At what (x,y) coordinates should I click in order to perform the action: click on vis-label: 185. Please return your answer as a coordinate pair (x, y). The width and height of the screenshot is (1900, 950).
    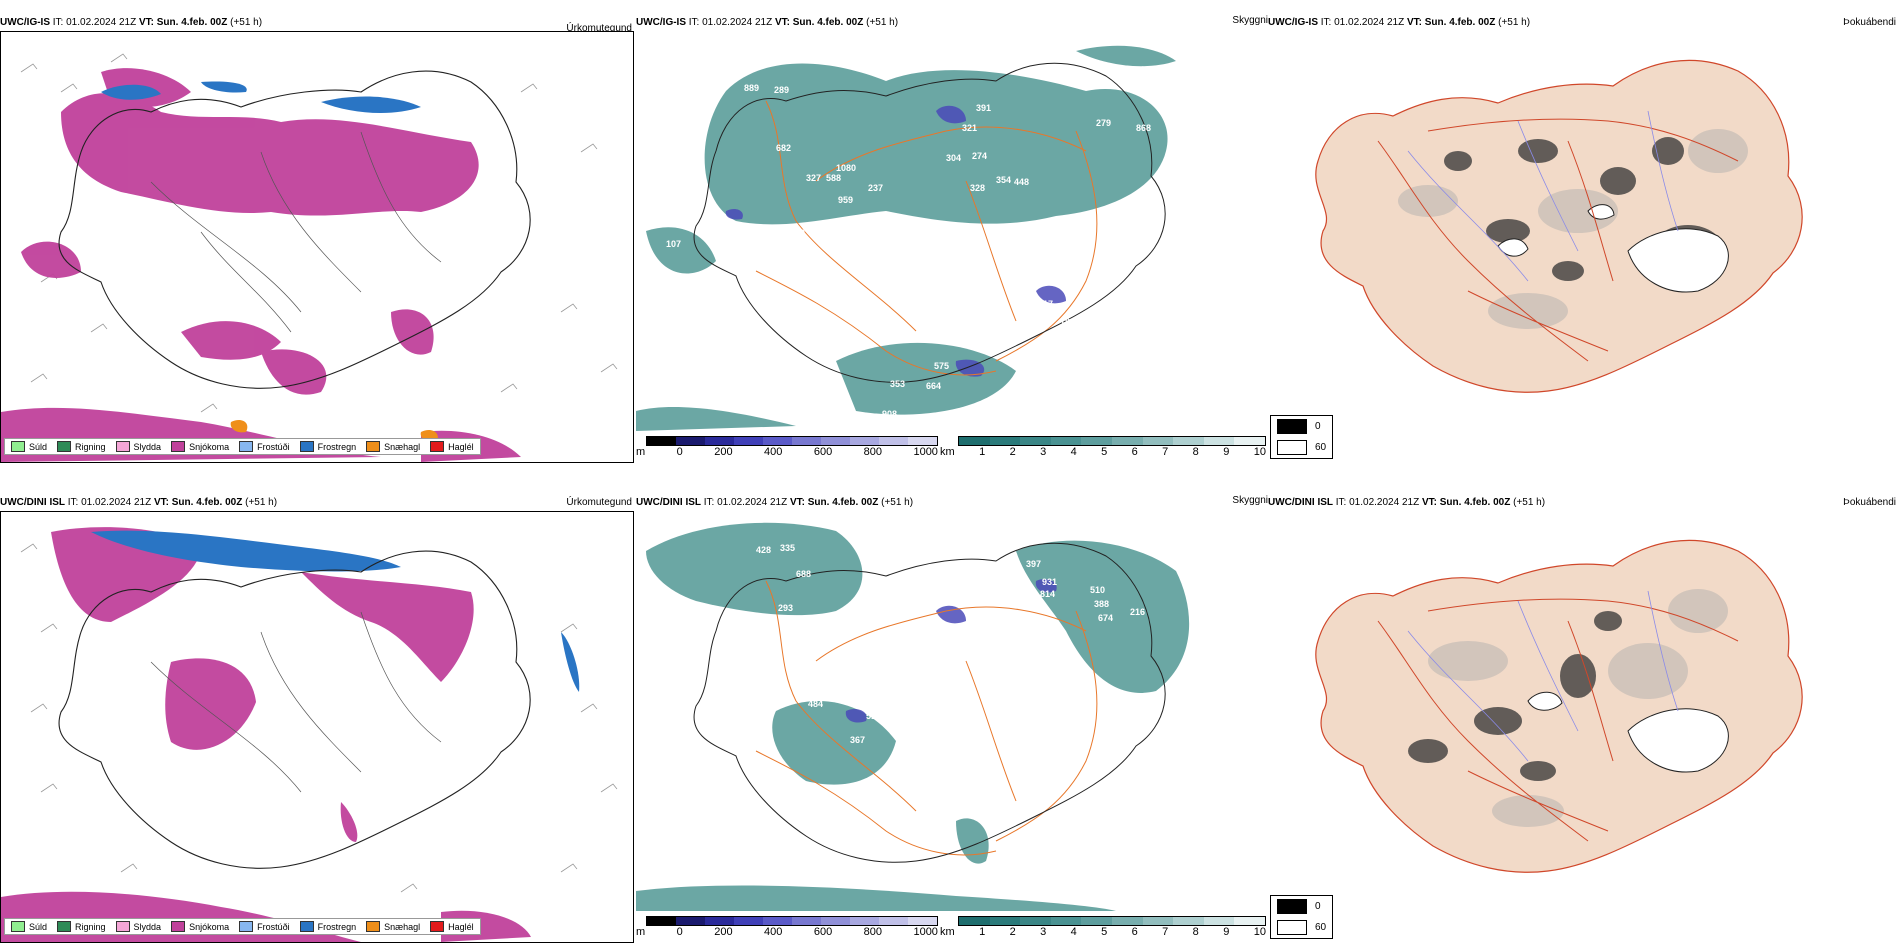
    Looking at the image, I should click on (1067, 322).